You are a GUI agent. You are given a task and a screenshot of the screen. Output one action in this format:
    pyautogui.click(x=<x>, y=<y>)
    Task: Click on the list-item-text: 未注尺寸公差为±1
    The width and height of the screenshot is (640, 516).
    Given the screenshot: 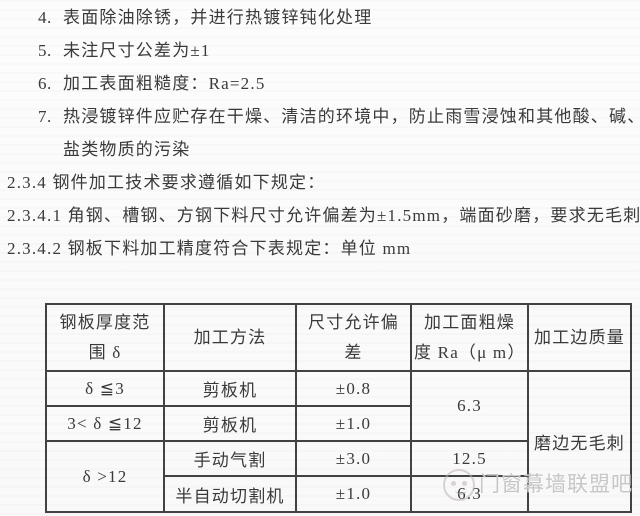 What is the action you would take?
    pyautogui.click(x=137, y=50)
    